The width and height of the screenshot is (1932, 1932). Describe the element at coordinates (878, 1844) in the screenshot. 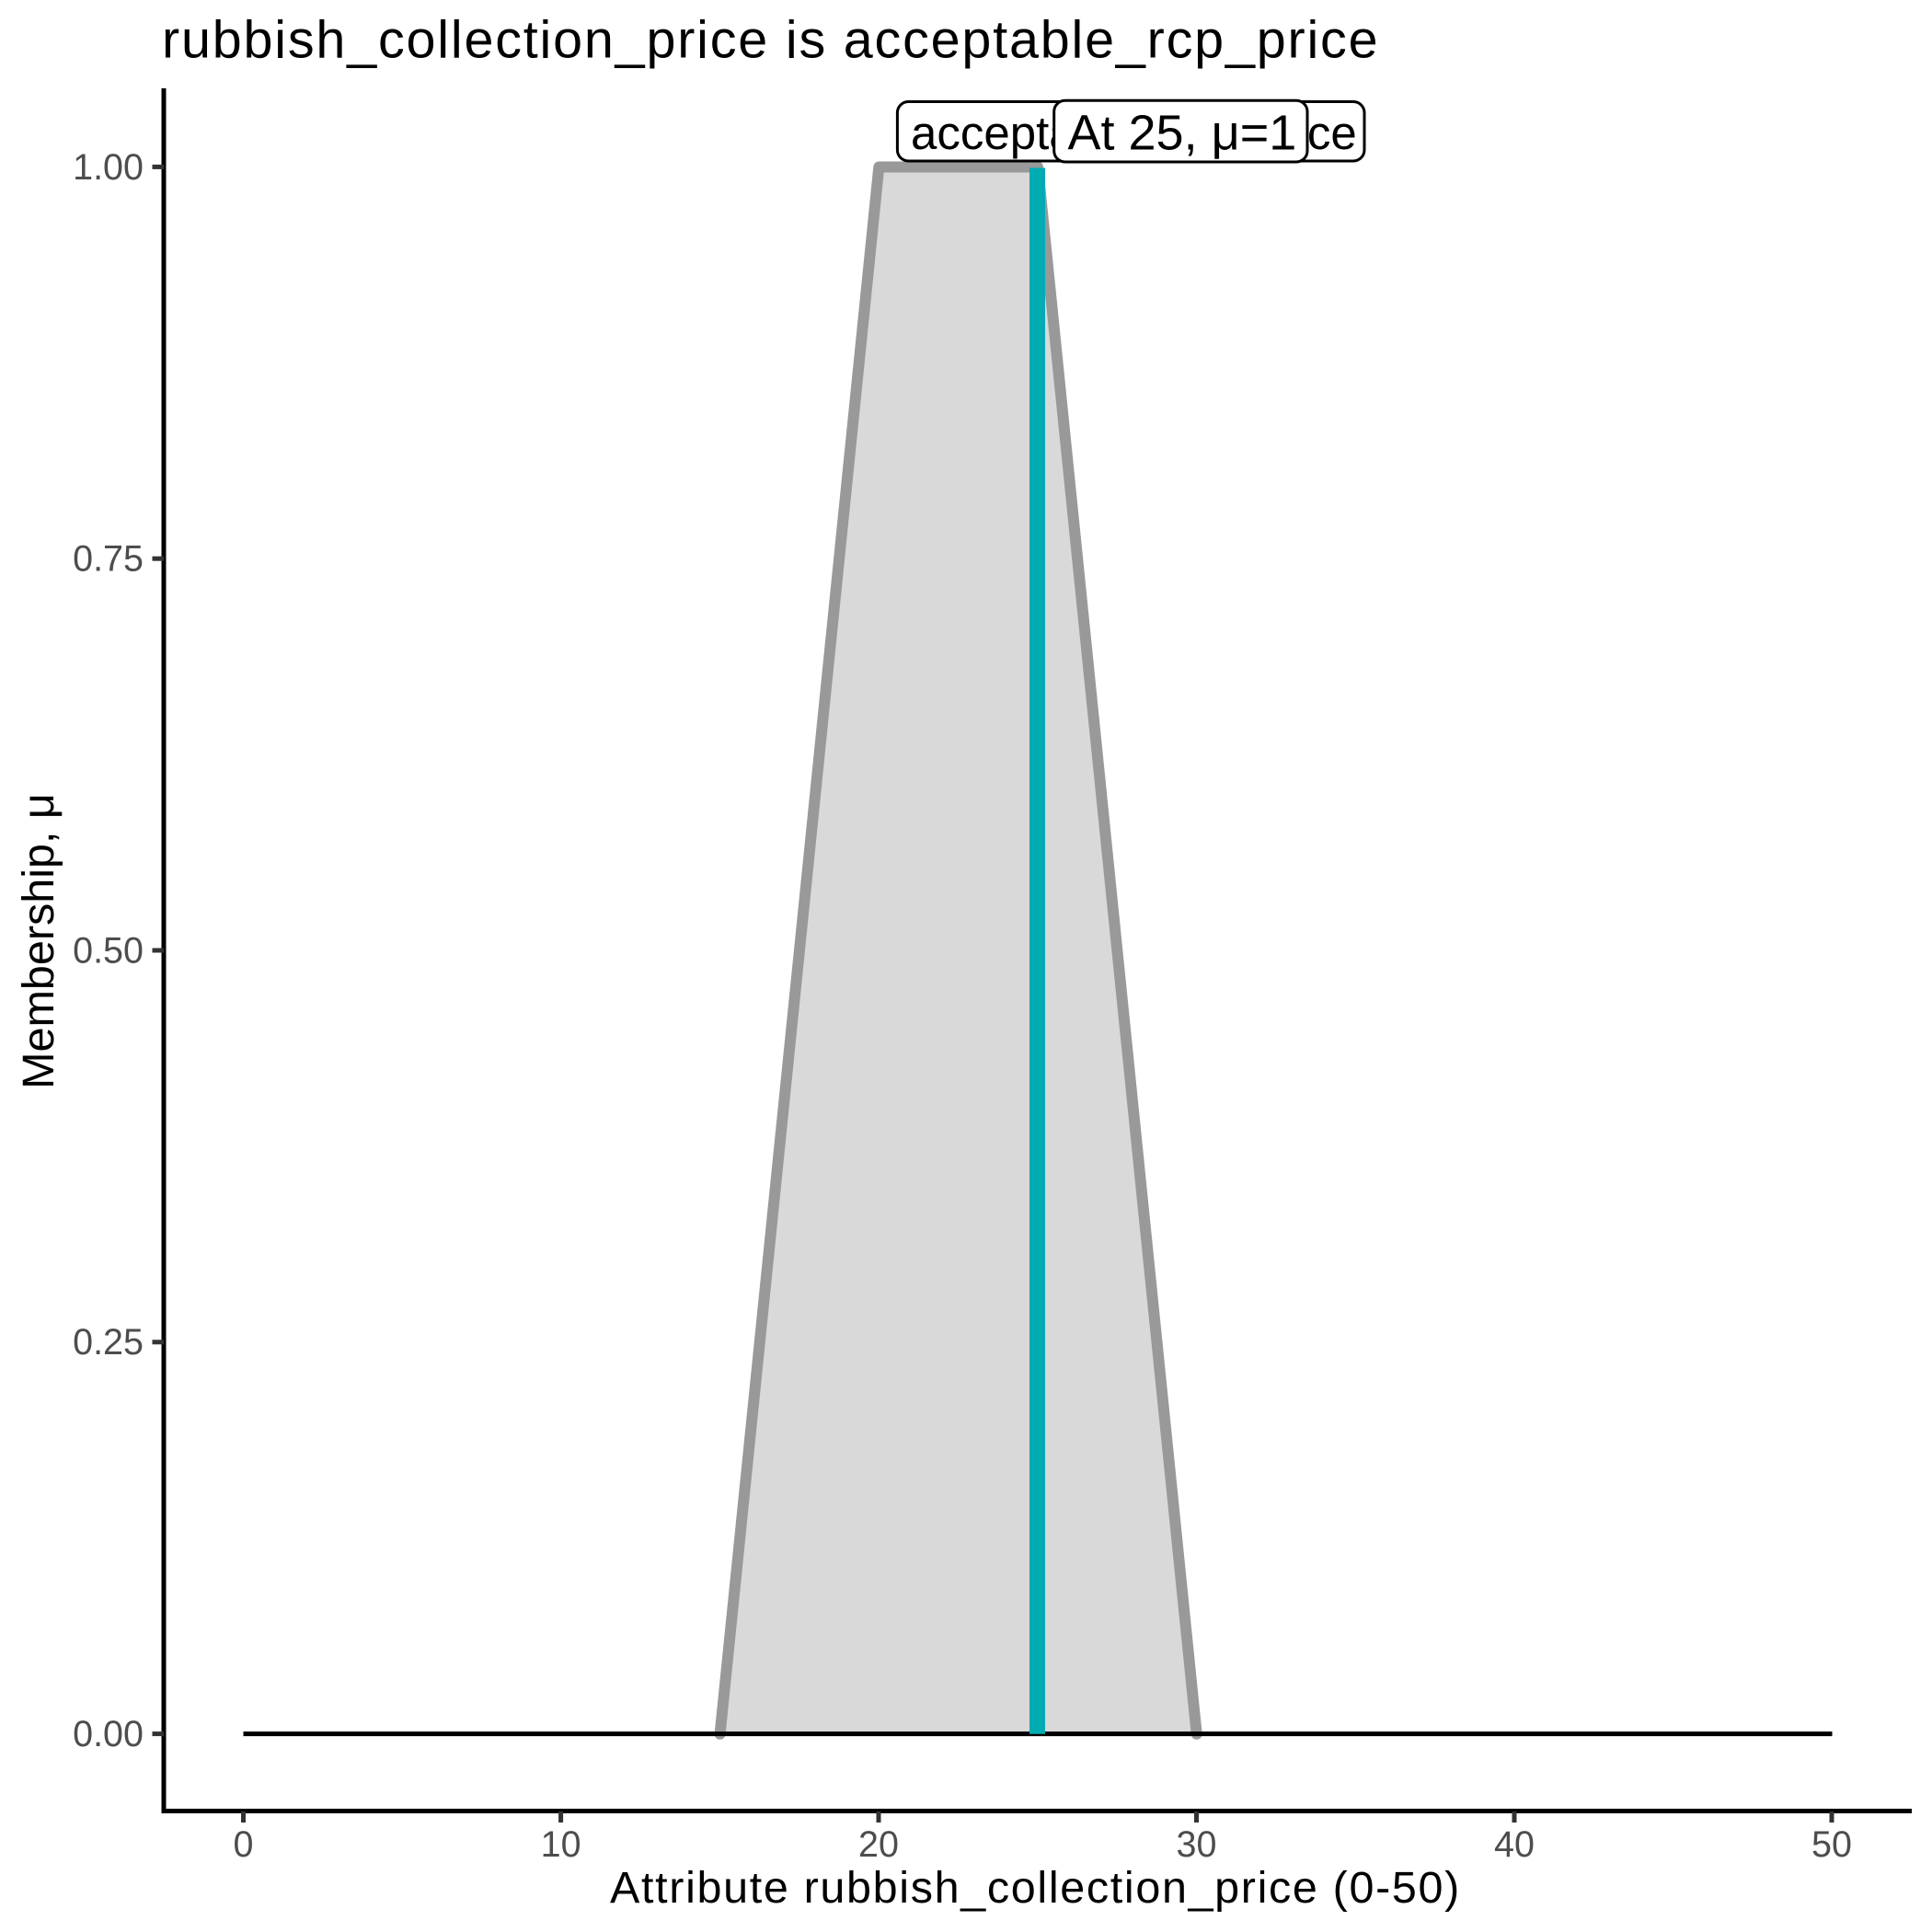

I see `svg-text: 20` at that location.